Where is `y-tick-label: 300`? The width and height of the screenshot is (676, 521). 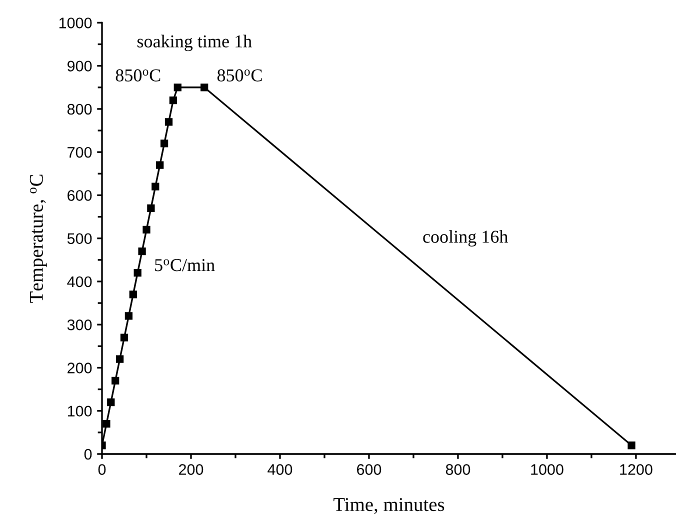 y-tick-label: 300 is located at coordinates (79, 324).